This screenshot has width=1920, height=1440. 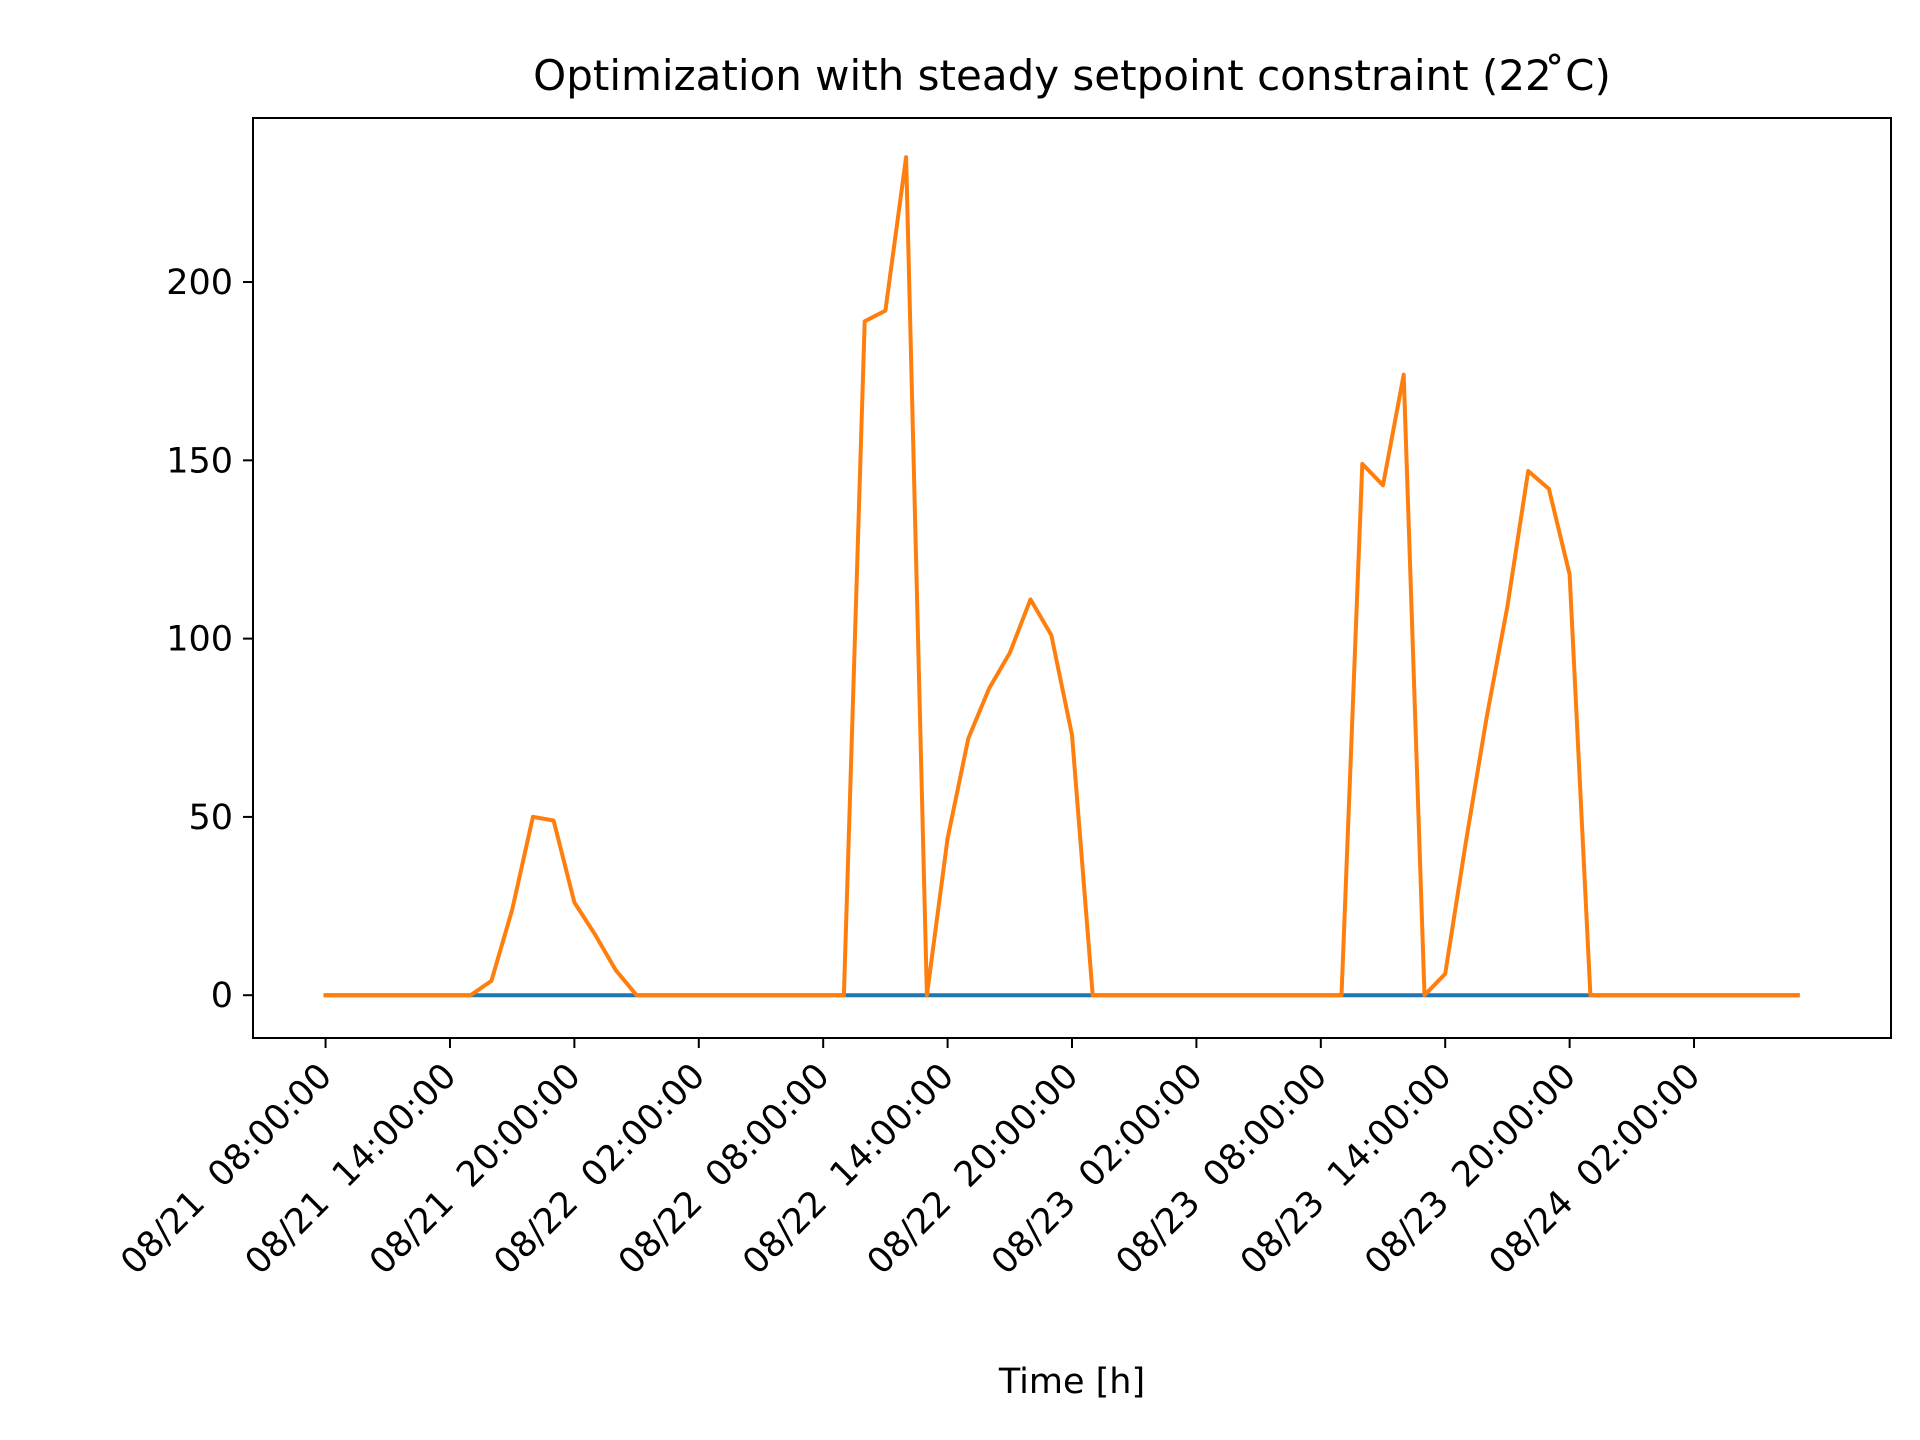 I want to click on y-axis-ticks: 0 50 100 150 200, so click(x=209, y=639).